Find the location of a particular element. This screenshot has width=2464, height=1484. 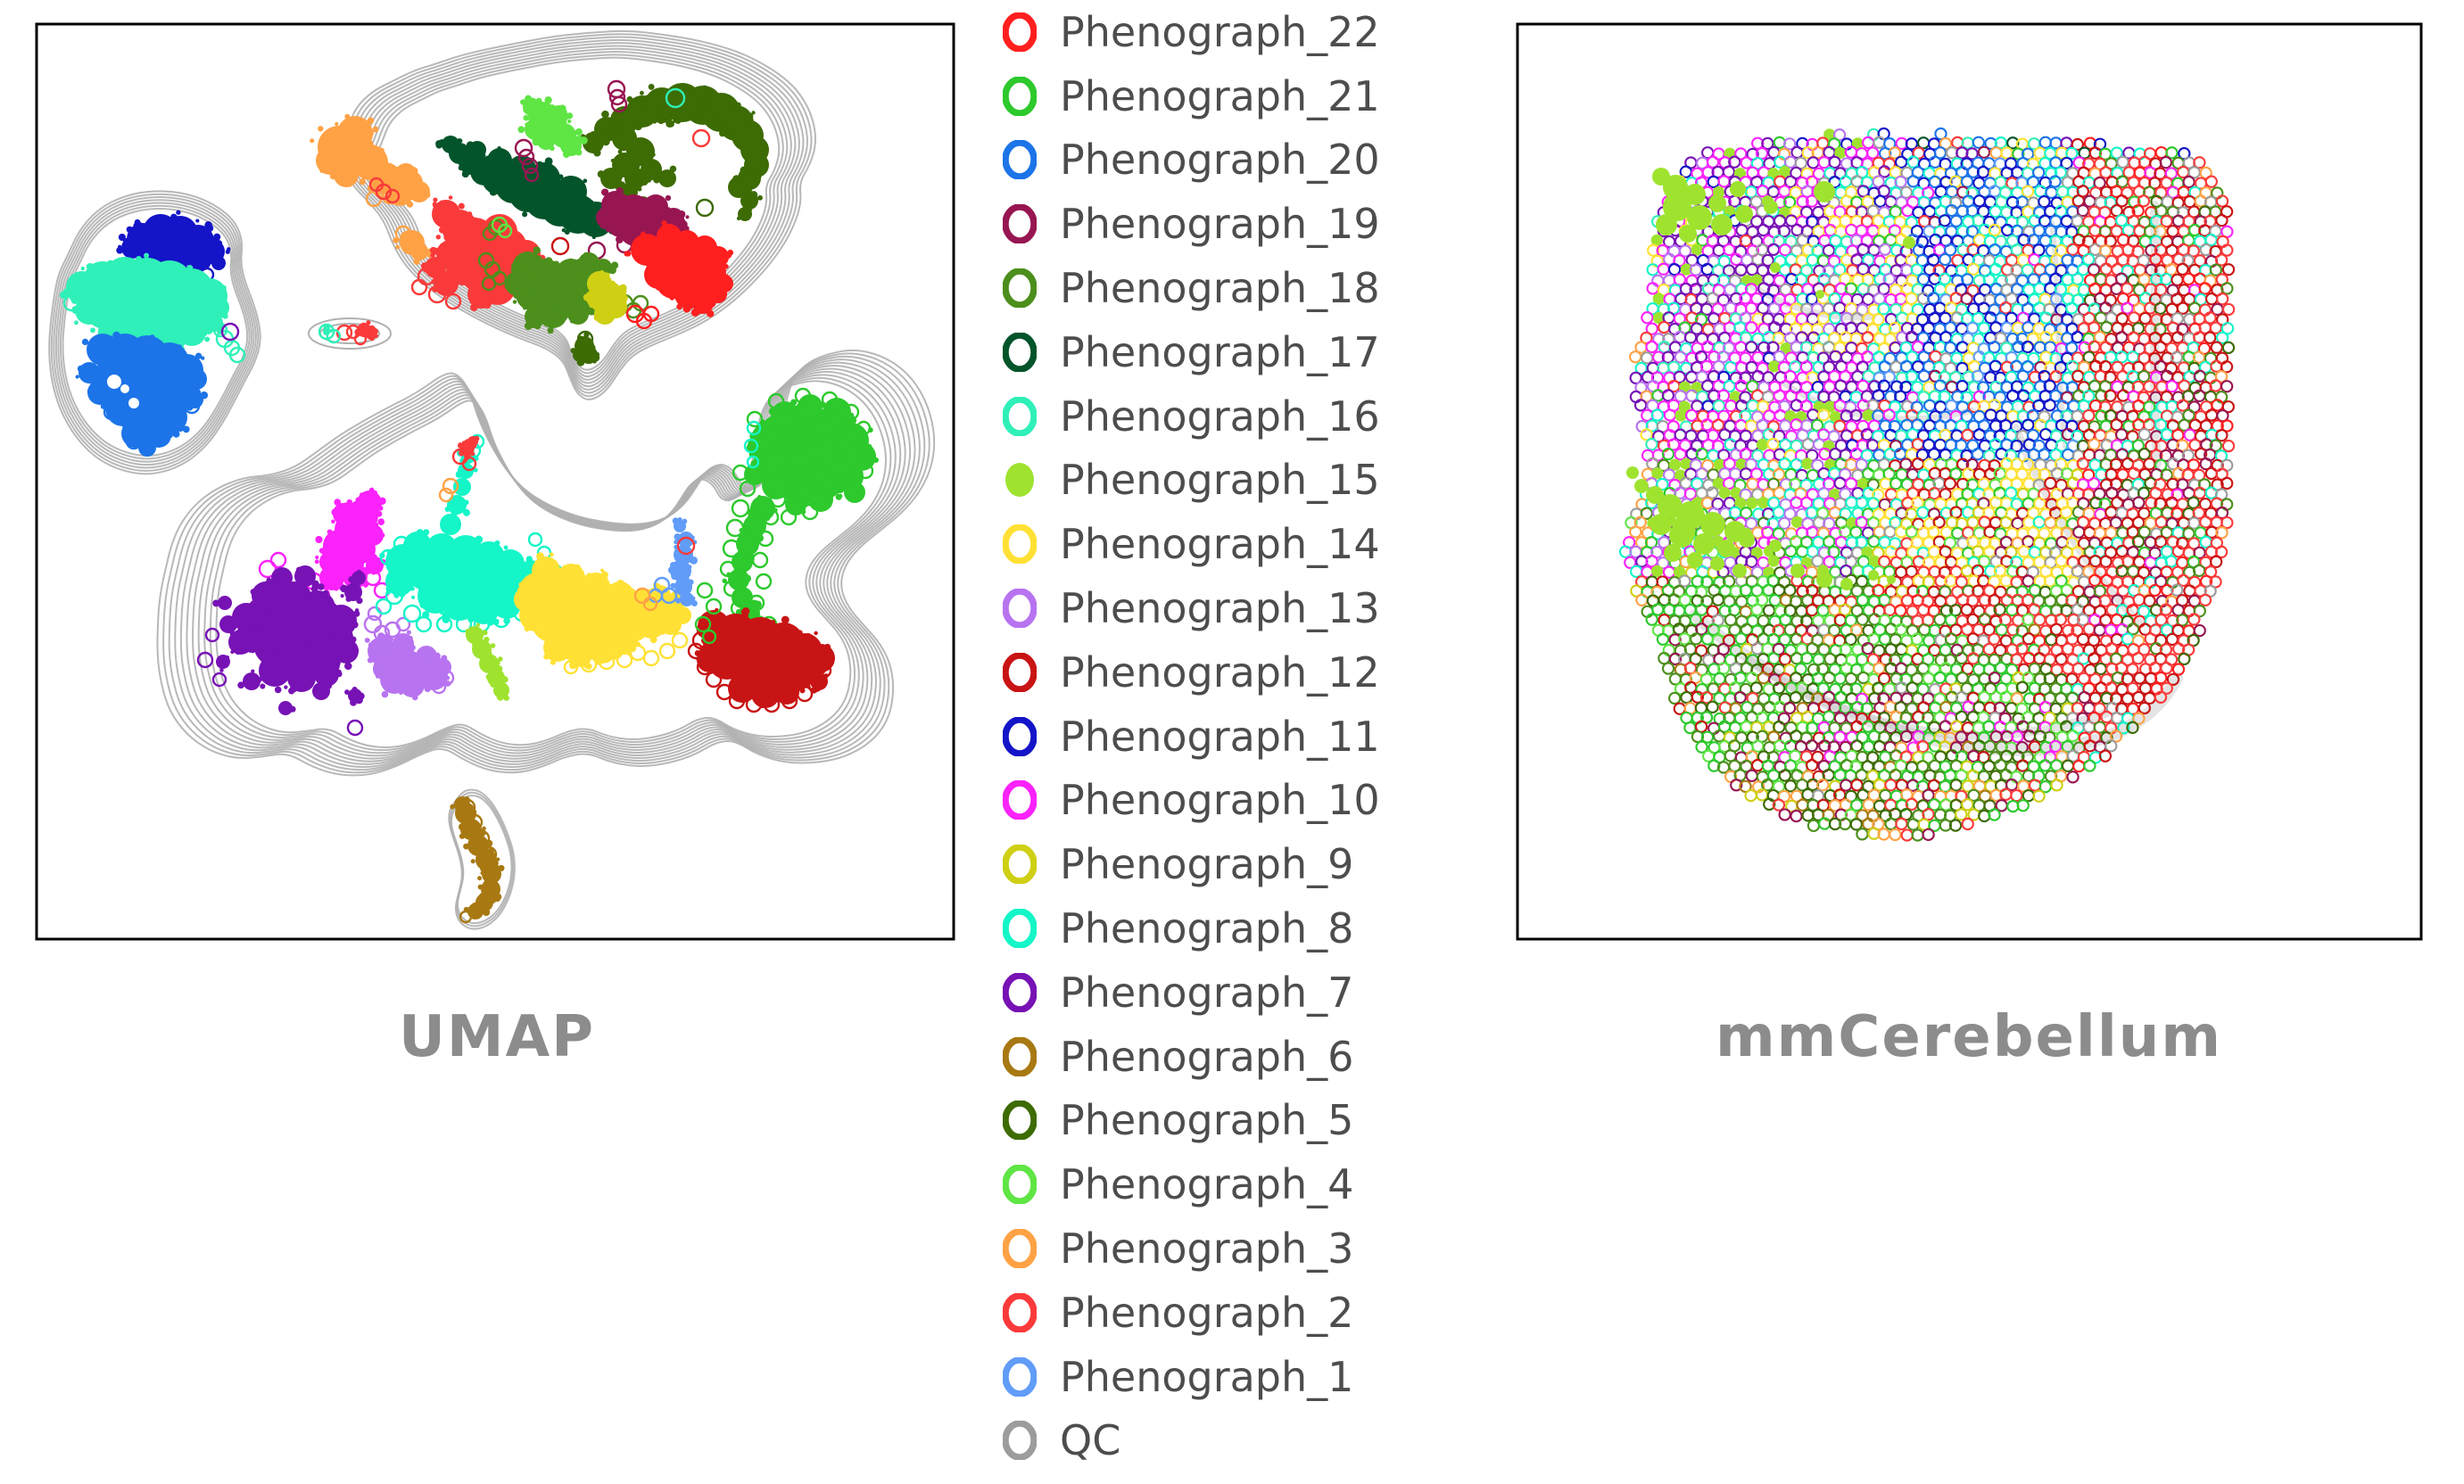

legend-label: Phenograph_3 is located at coordinates (1207, 1249).